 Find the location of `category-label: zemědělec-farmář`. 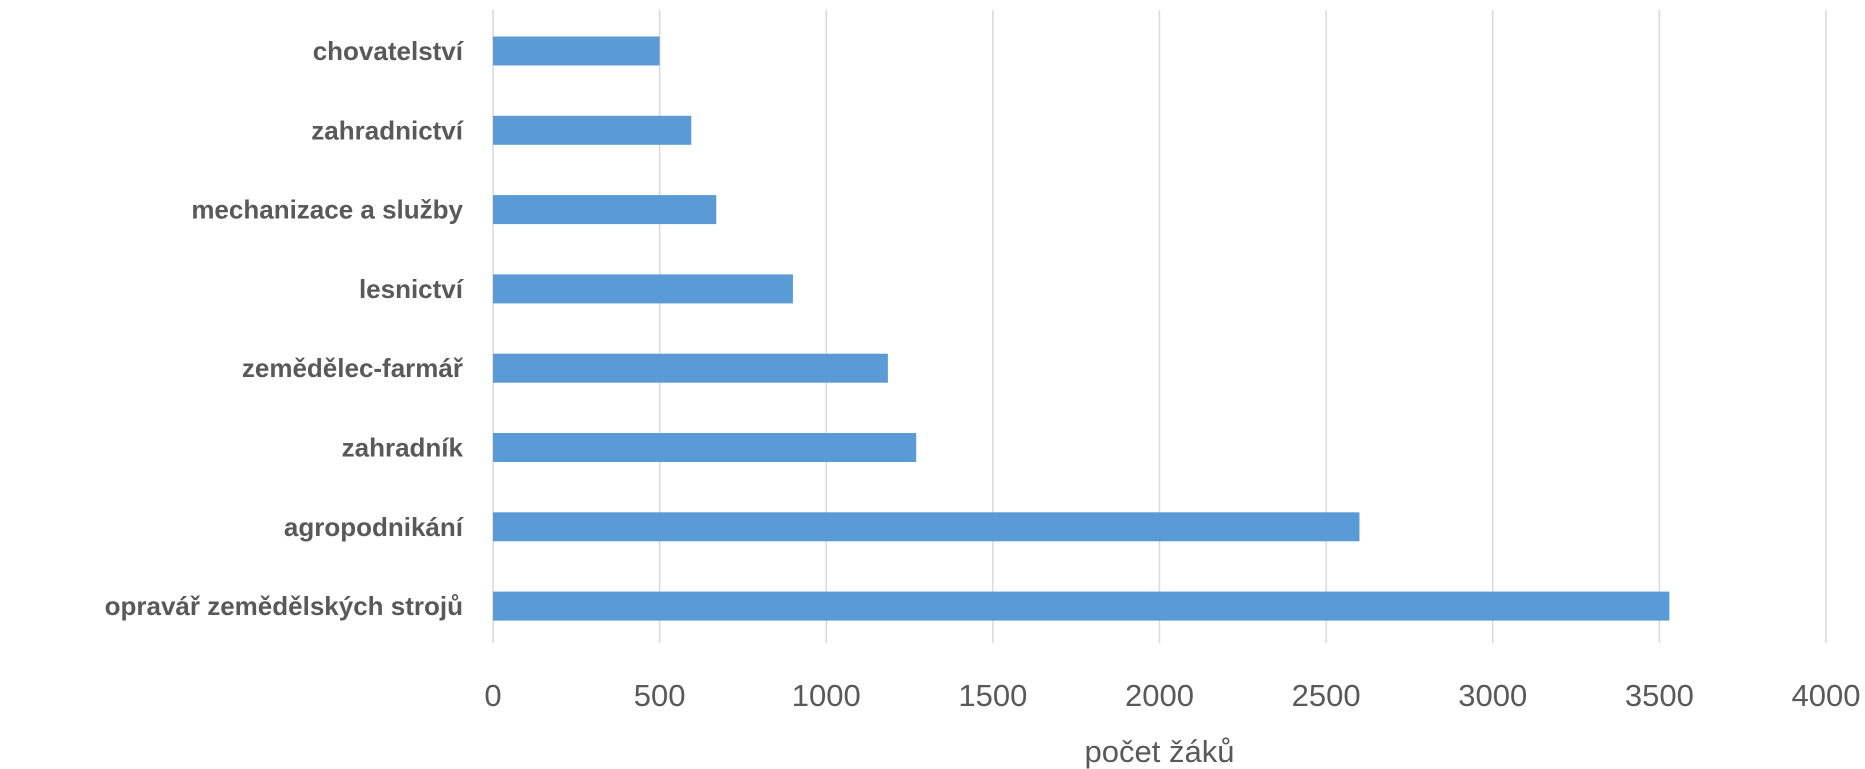

category-label: zemědělec-farmář is located at coordinates (353, 368).